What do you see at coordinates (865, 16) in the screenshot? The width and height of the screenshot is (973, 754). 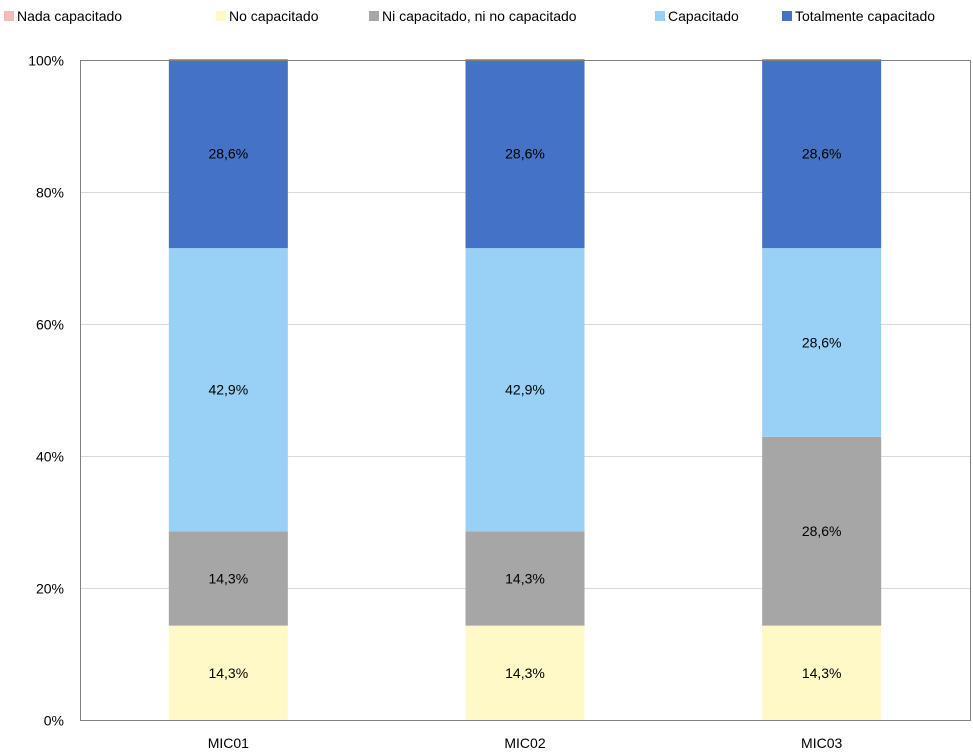 I see `legend-label: Totalmente capacitado` at bounding box center [865, 16].